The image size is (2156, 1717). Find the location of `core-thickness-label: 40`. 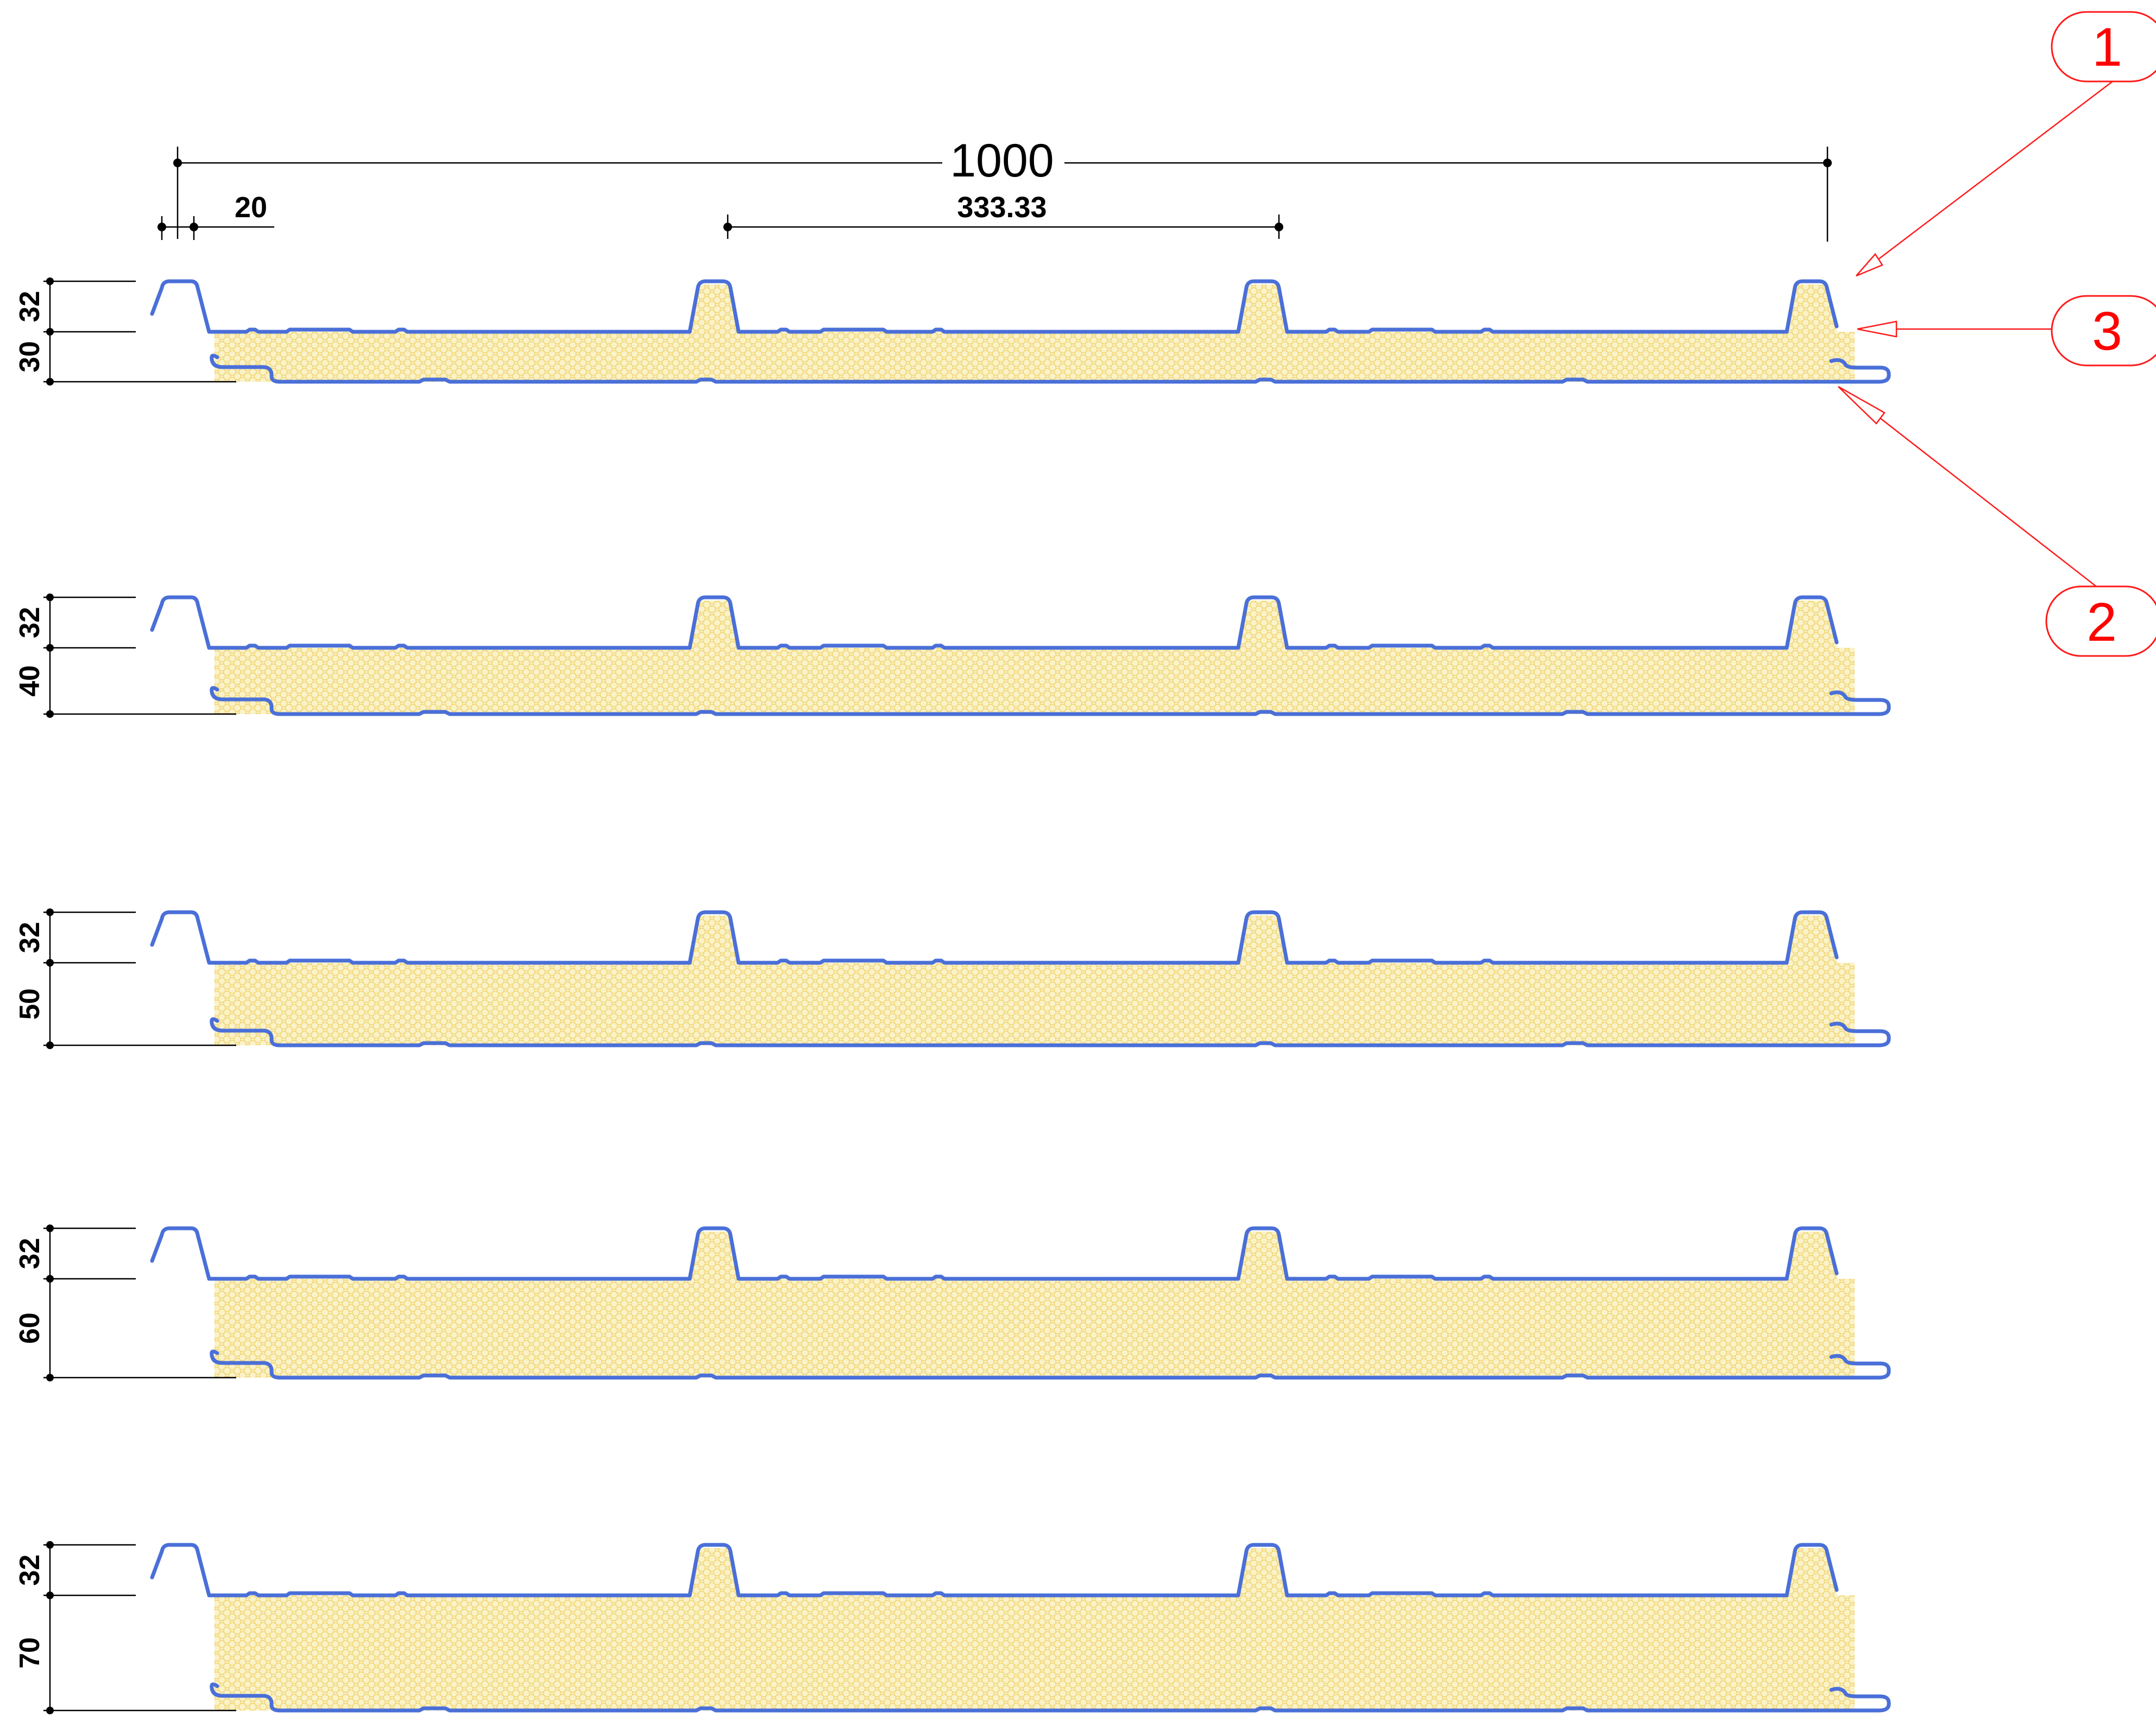

core-thickness-label: 40 is located at coordinates (30, 681).